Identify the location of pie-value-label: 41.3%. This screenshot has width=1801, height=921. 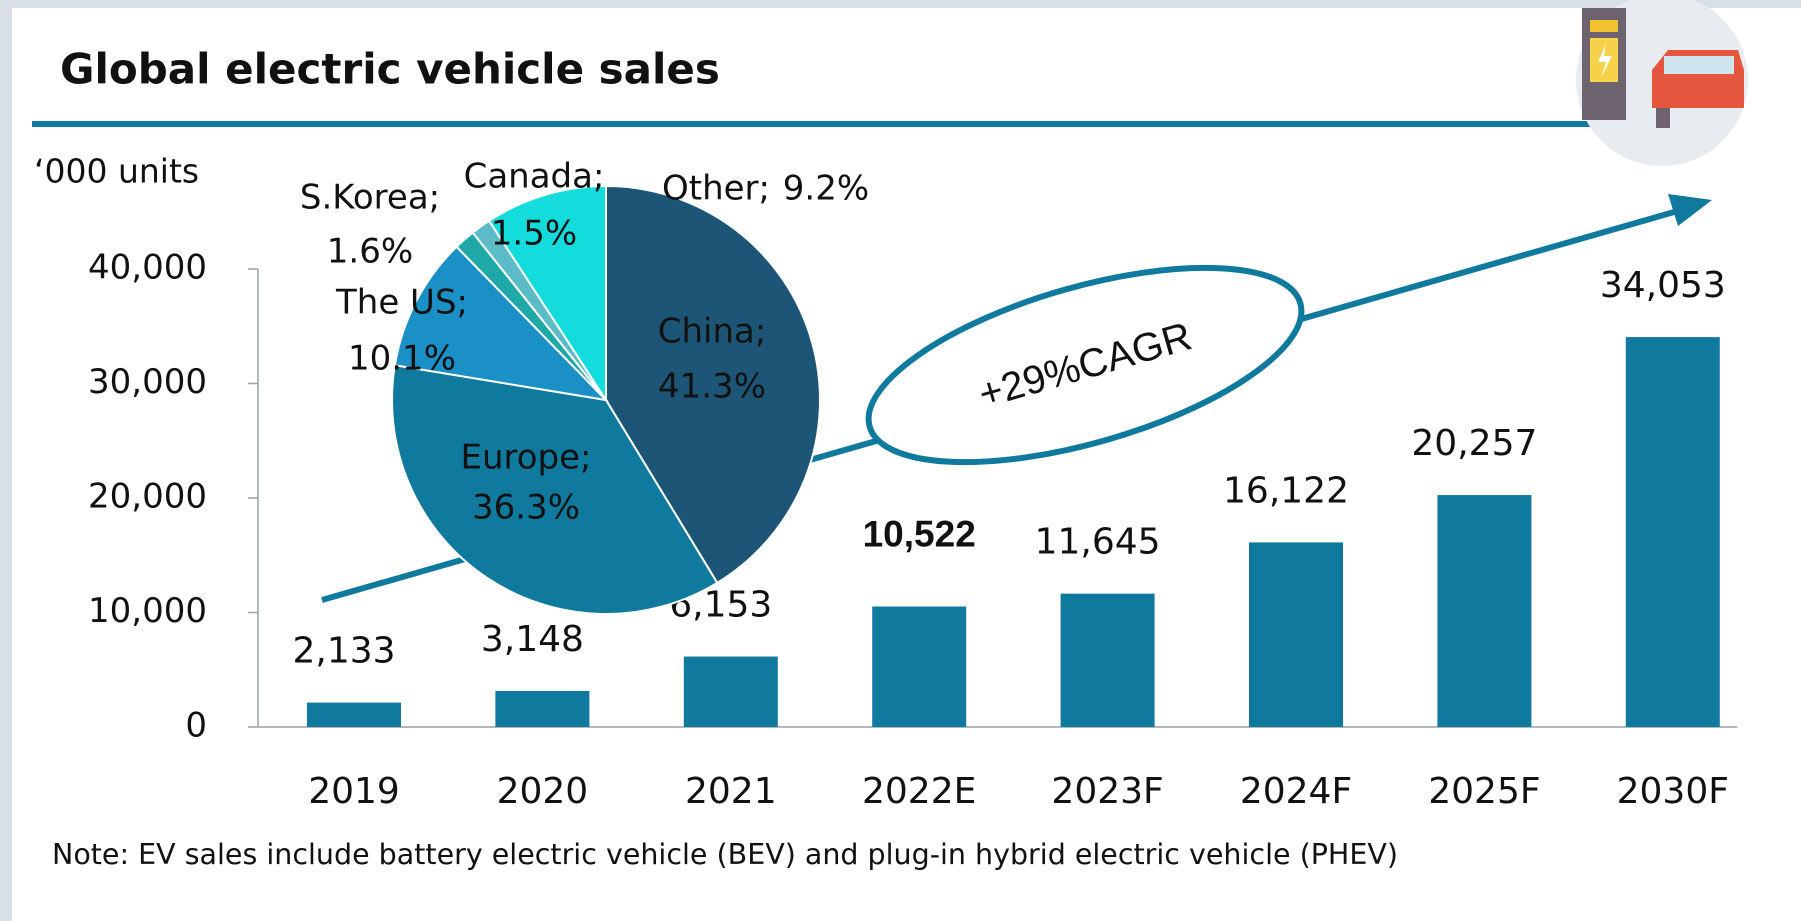
(712, 387).